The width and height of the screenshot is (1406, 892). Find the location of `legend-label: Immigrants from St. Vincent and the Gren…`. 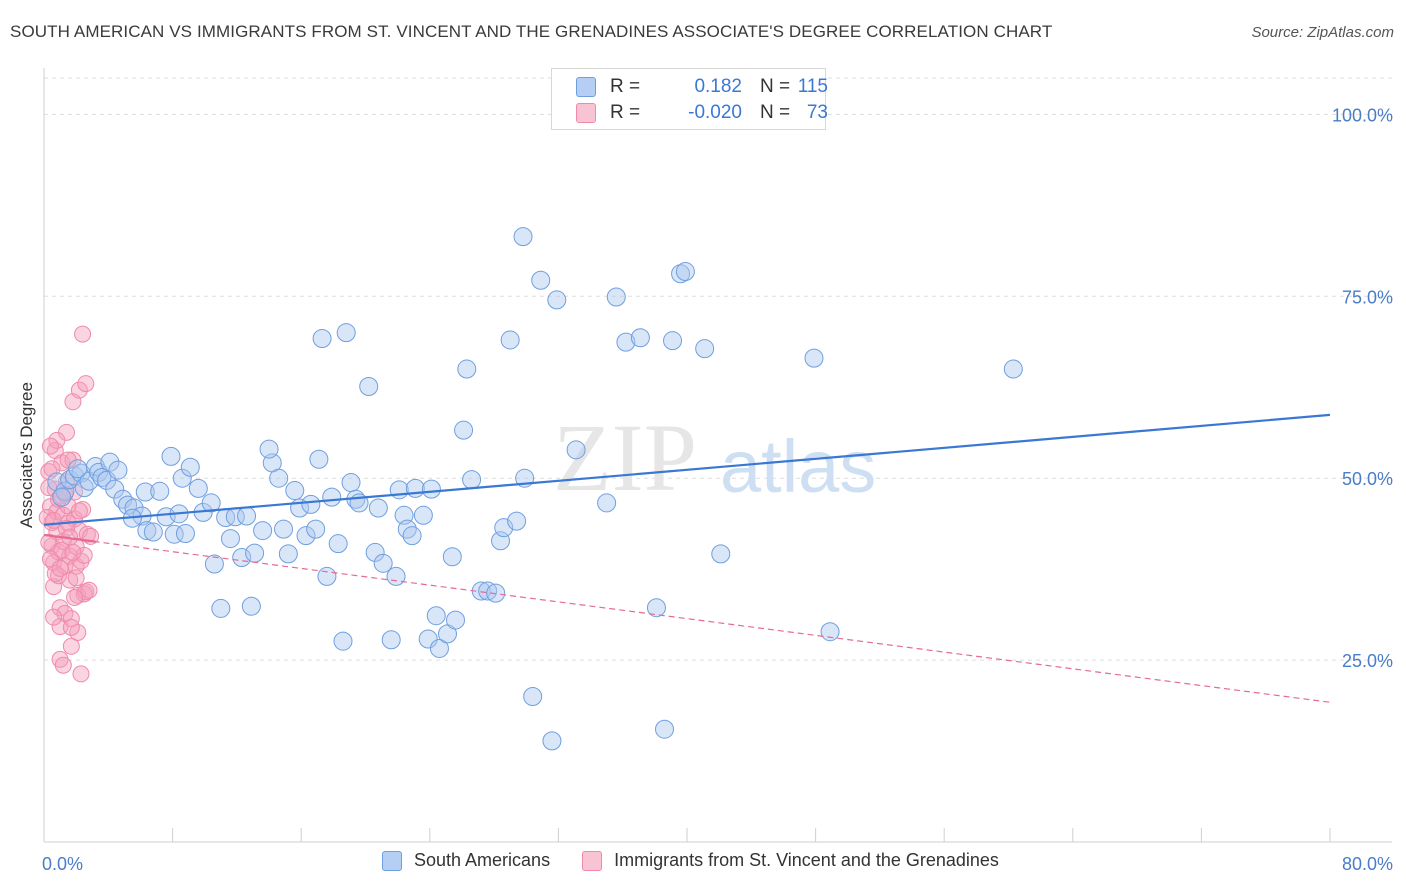

legend-label: Immigrants from St. Vincent and the Gren… is located at coordinates (806, 860).